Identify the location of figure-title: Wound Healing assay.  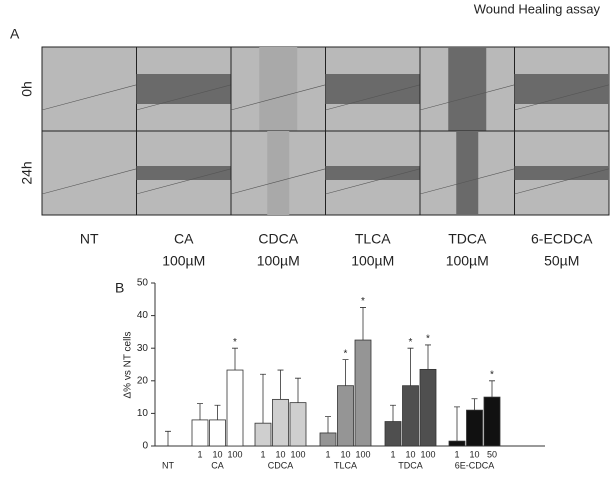
(537, 8).